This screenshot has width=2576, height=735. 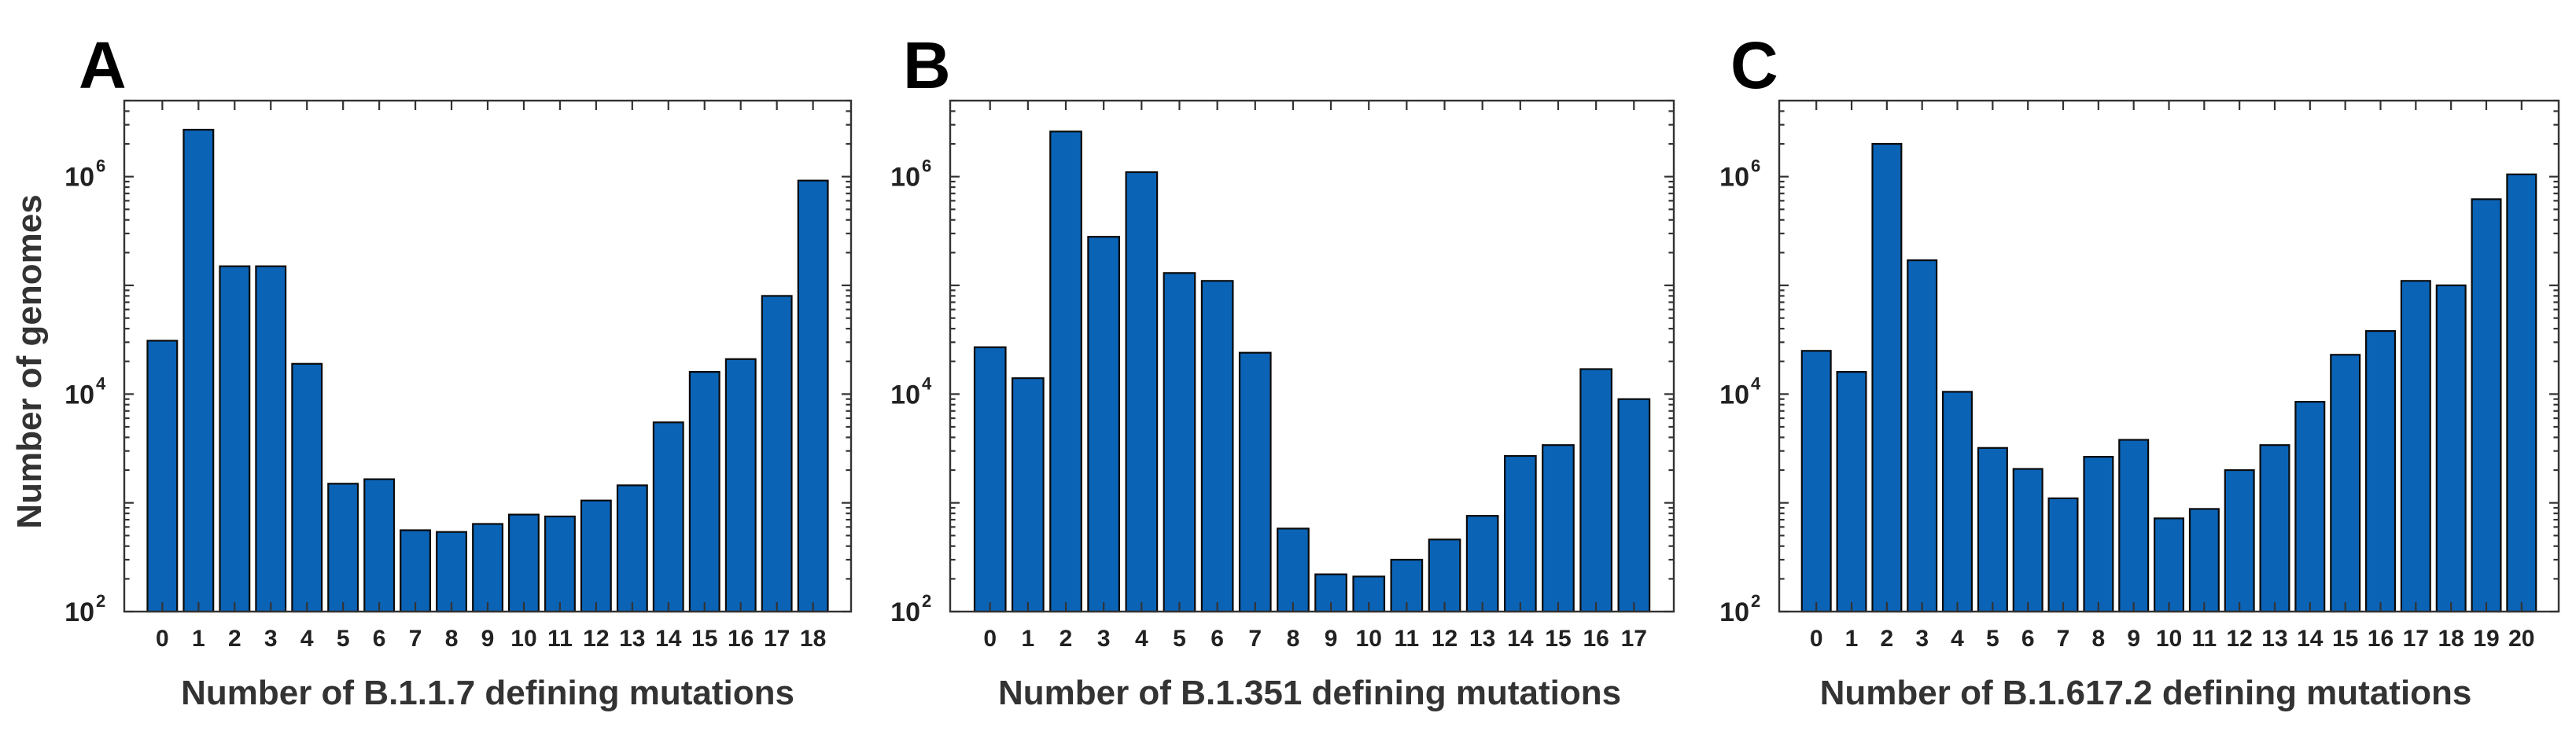 I want to click on y-tick-exponent-c-100: 2, so click(x=1755, y=601).